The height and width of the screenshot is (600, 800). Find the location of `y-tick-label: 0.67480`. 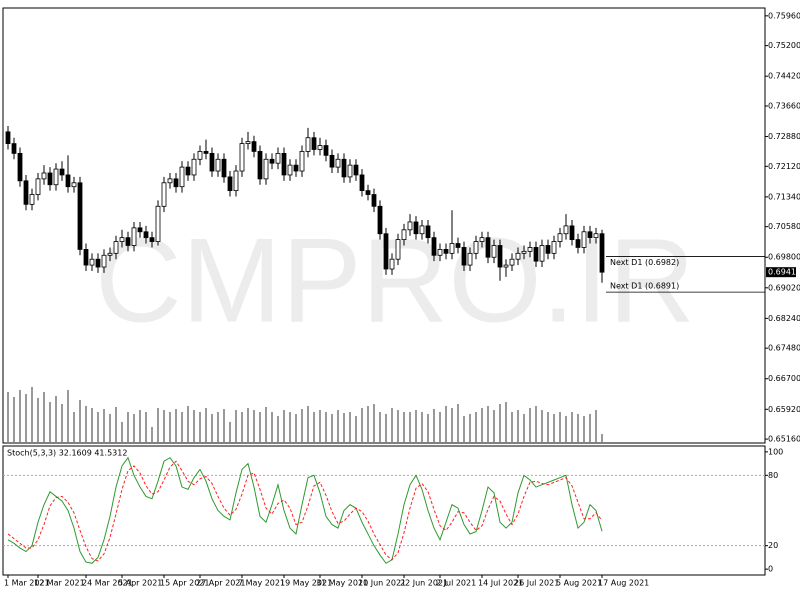

y-tick-label: 0.67480 is located at coordinates (784, 348).